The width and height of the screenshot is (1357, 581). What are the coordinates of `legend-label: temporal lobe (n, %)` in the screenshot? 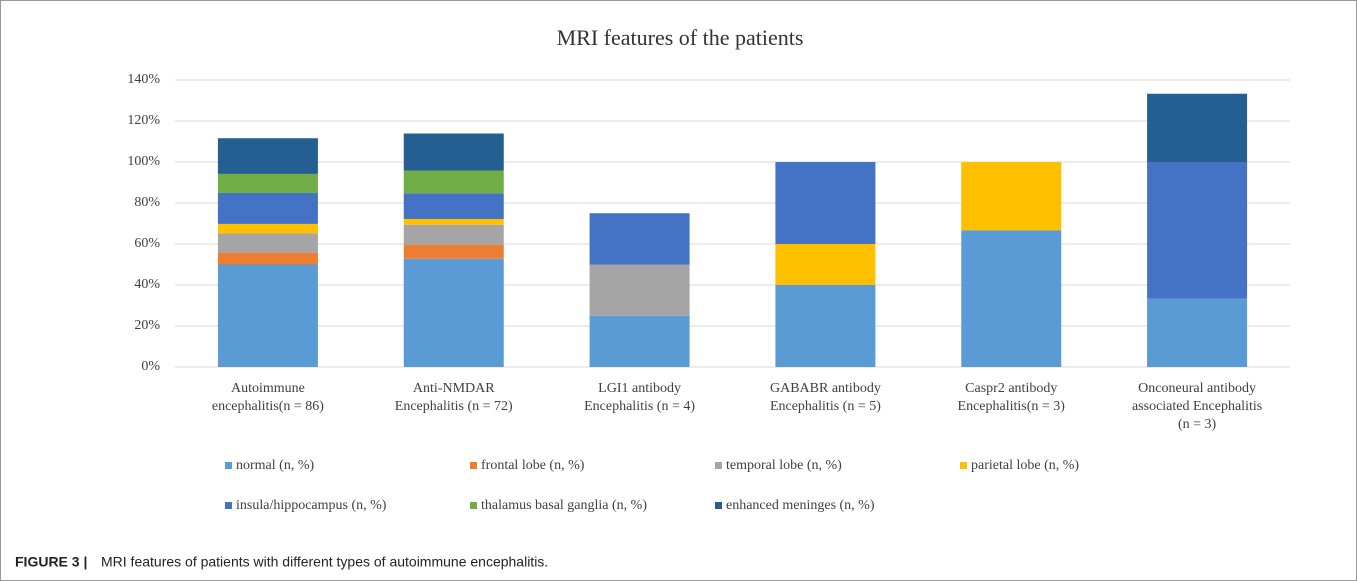 It's located at (784, 465).